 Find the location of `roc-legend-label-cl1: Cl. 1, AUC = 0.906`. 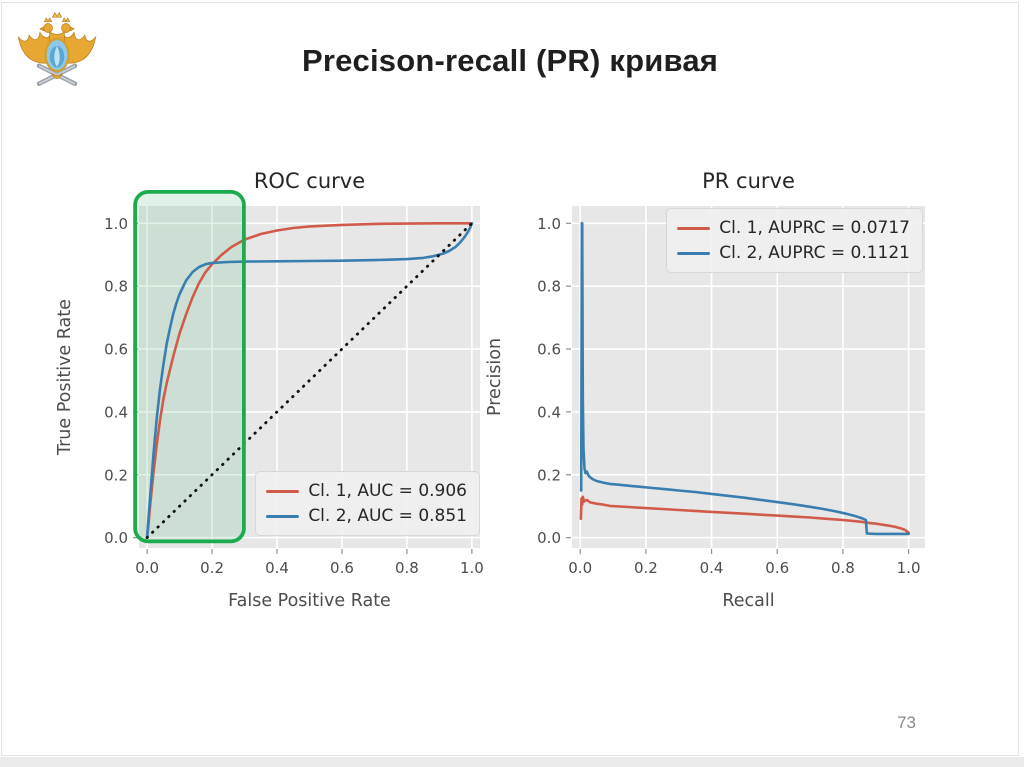

roc-legend-label-cl1: Cl. 1, AUC = 0.906 is located at coordinates (387, 491).